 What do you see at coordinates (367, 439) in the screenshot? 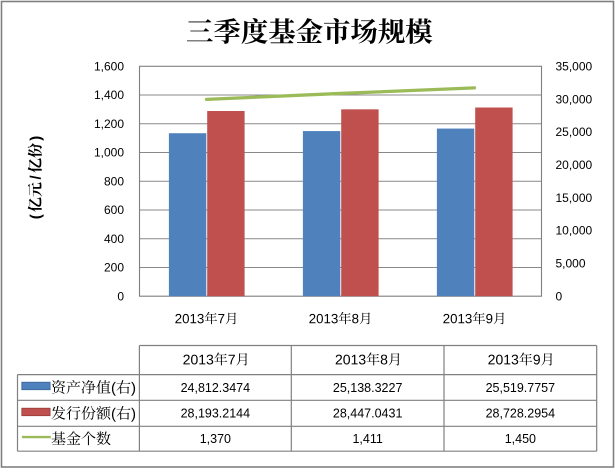
I see `svg-text: 1,411` at bounding box center [367, 439].